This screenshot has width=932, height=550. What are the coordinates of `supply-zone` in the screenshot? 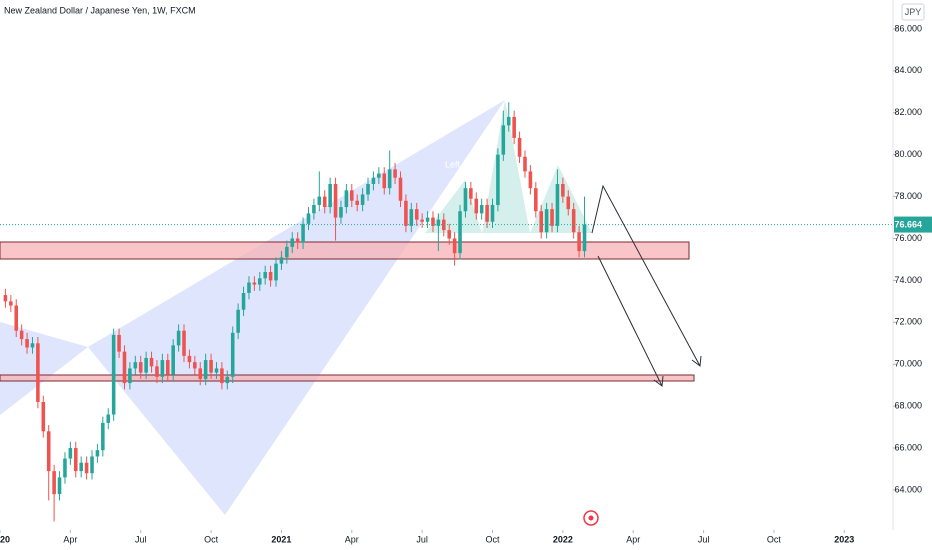 It's located at (345, 250).